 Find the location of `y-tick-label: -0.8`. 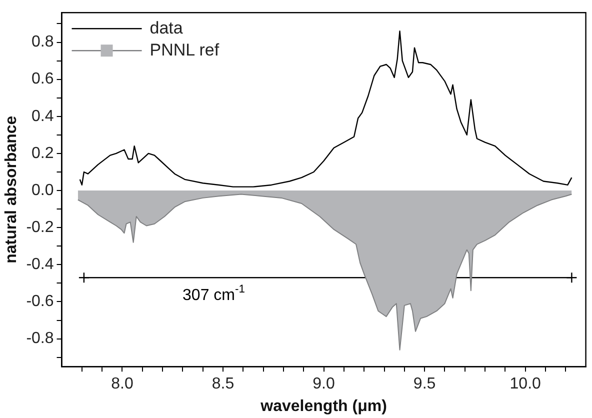

y-tick-label: -0.8 is located at coordinates (40, 339).